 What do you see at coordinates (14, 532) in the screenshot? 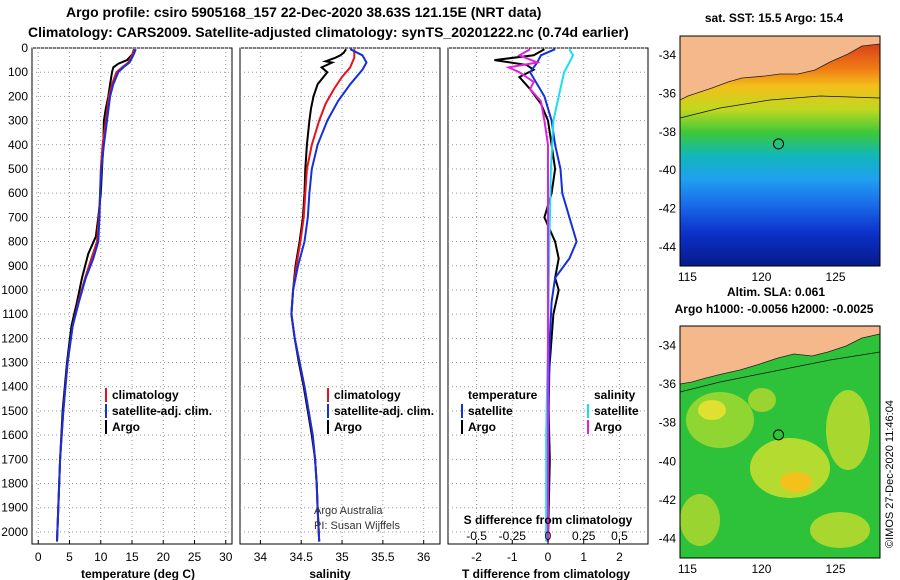
I see `y-tick-label: 2000` at bounding box center [14, 532].